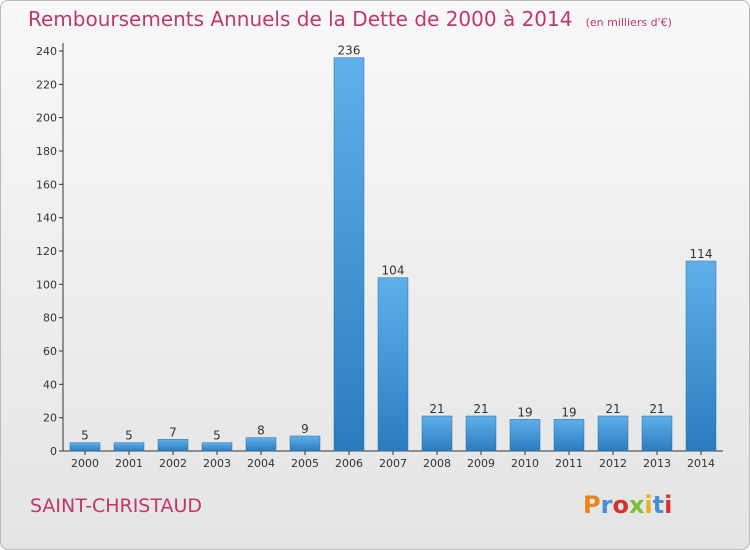 Image resolution: width=750 pixels, height=550 pixels. Describe the element at coordinates (173, 463) in the screenshot. I see `x-tick-label: 2002` at that location.